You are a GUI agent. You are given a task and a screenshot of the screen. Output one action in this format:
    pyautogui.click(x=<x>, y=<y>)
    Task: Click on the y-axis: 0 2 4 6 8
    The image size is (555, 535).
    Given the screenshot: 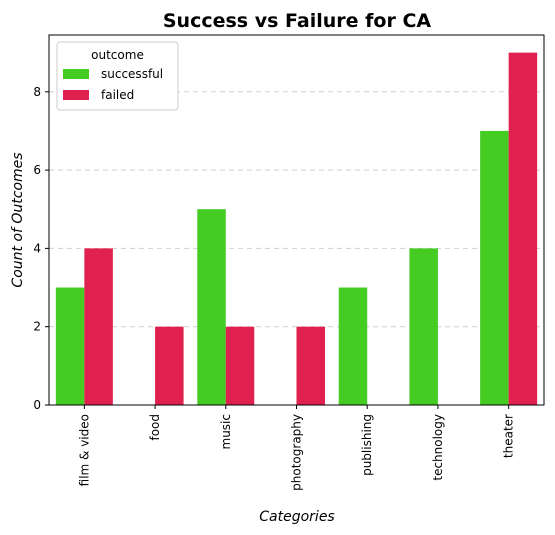 What is the action you would take?
    pyautogui.click(x=41, y=248)
    